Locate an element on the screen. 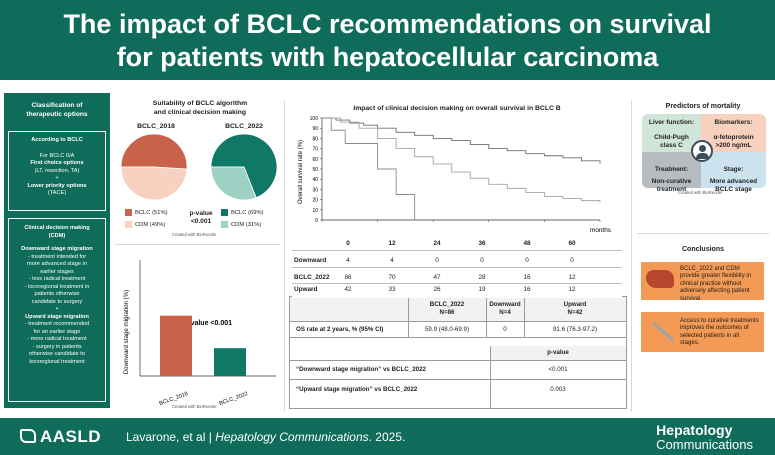  journal-logo-line: Communications is located at coordinates (704, 444).